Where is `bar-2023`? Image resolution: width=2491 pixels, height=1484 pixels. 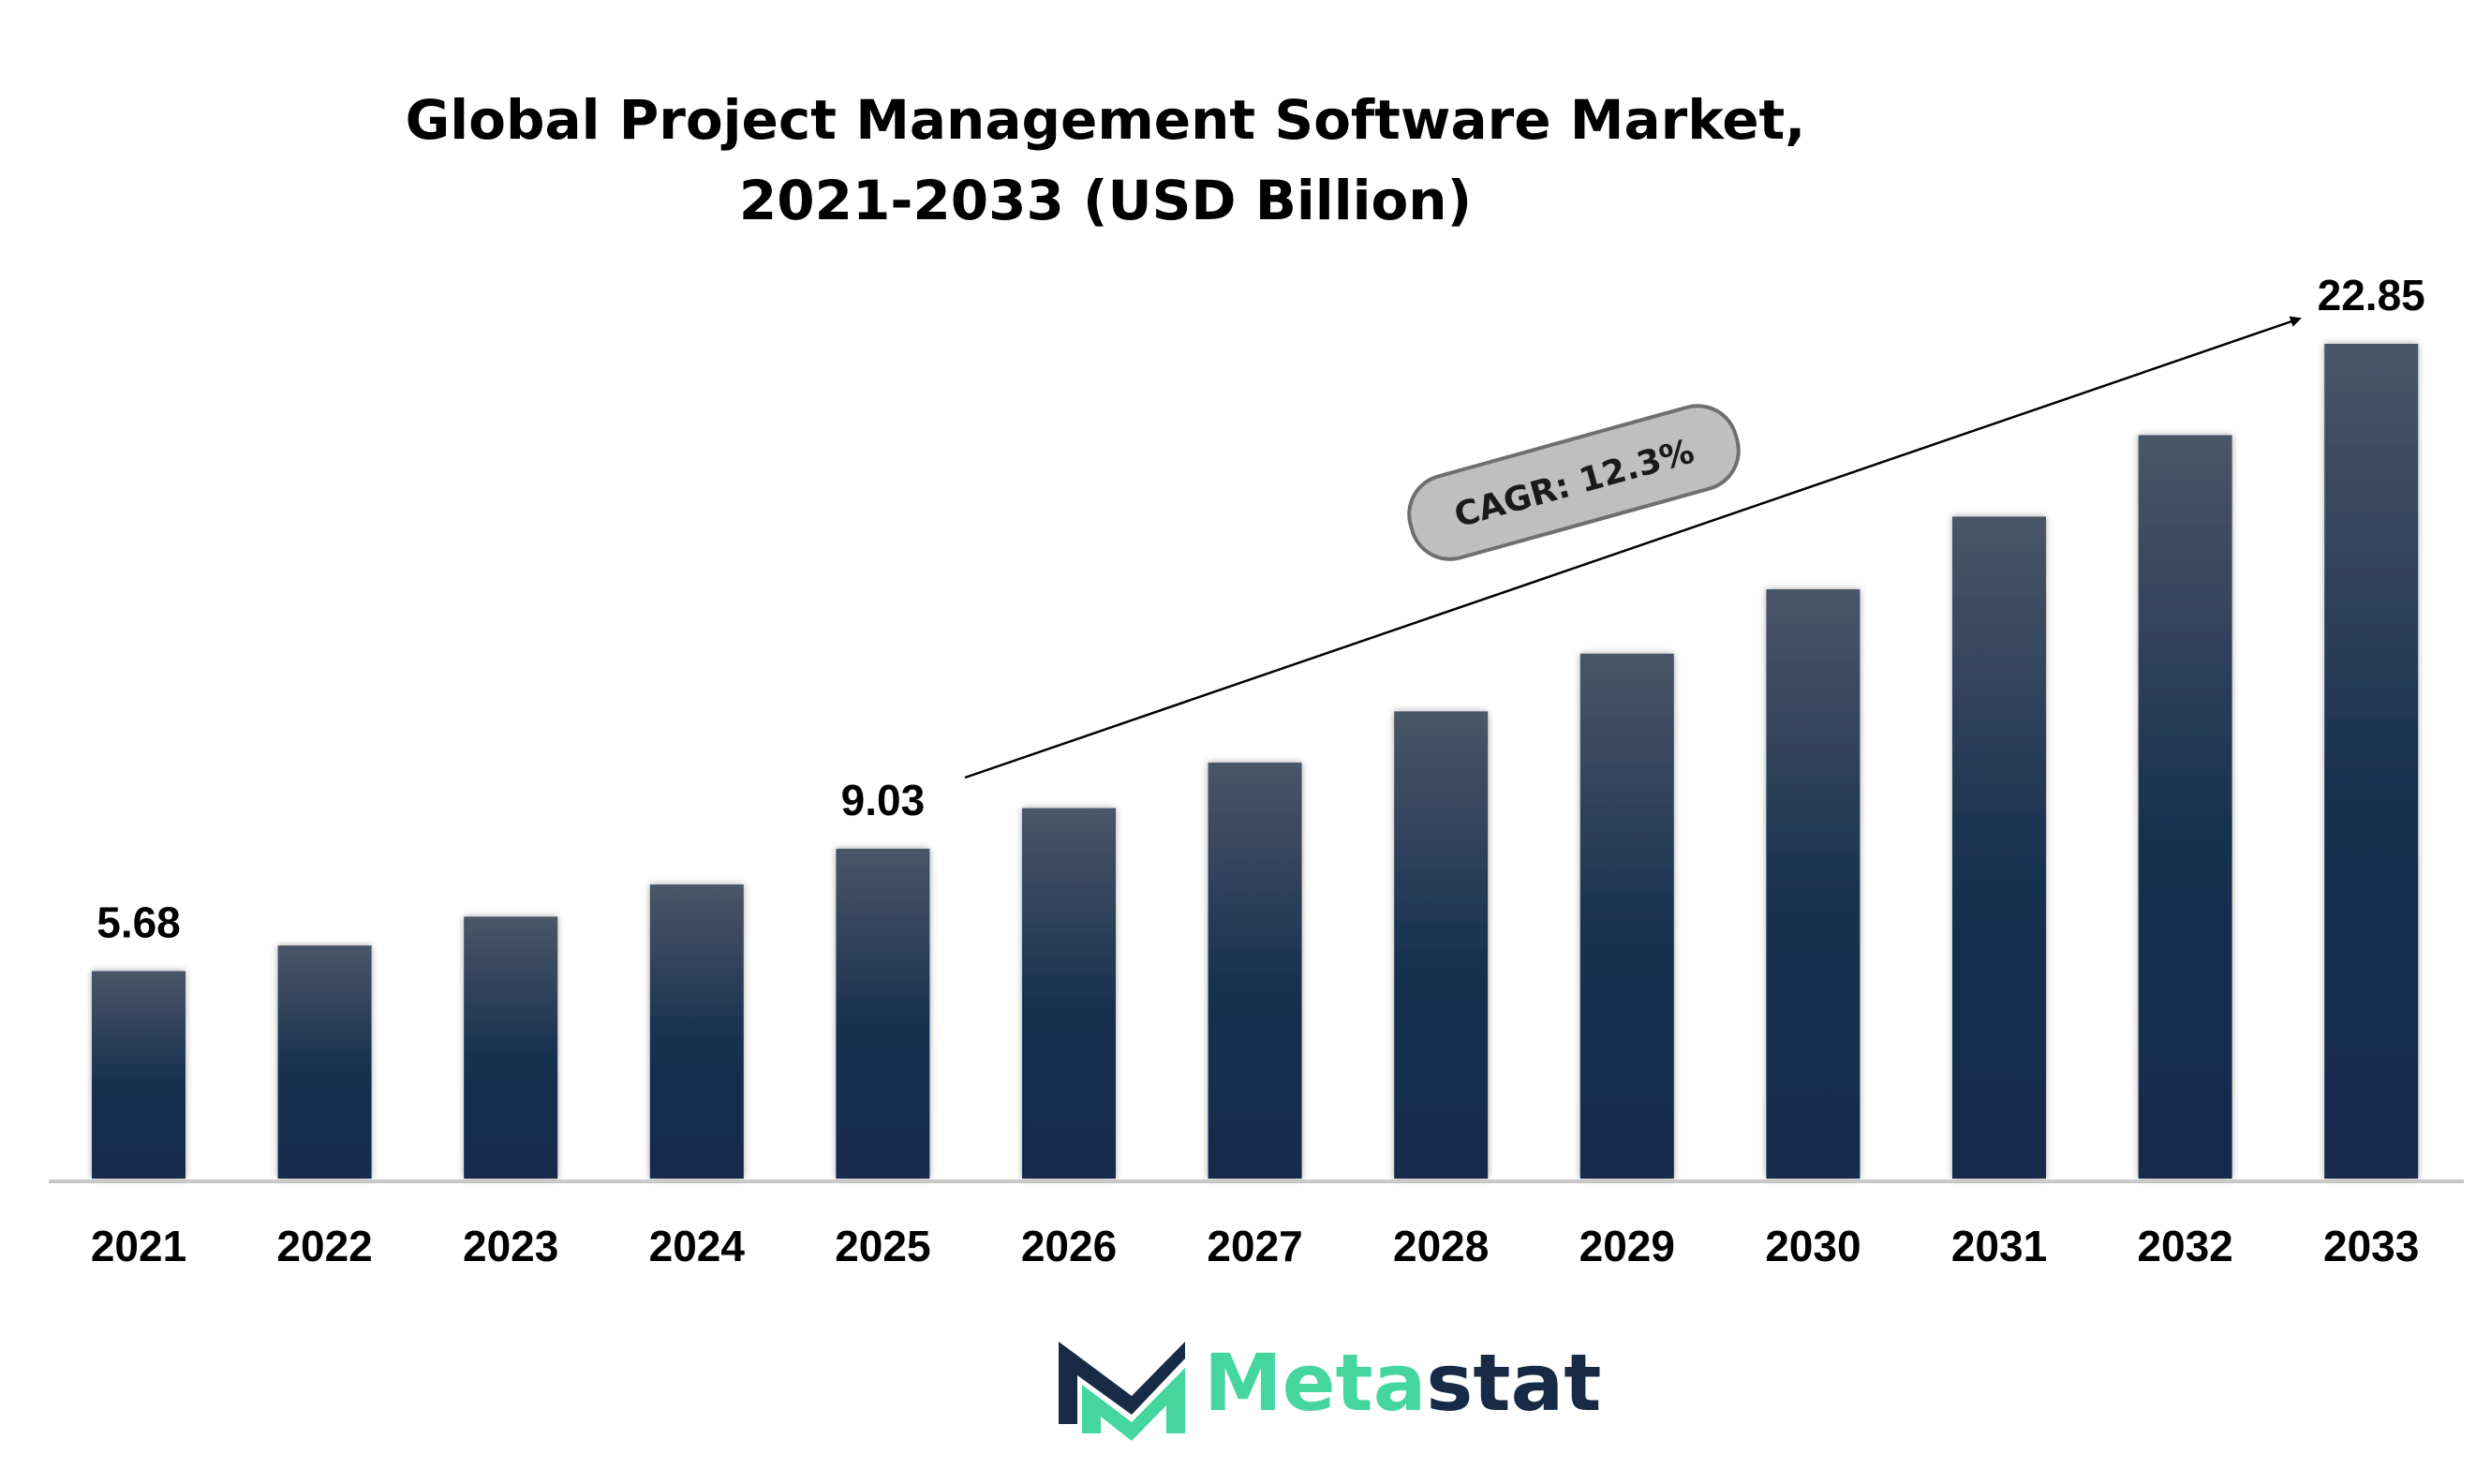 bar-2023 is located at coordinates (511, 1047).